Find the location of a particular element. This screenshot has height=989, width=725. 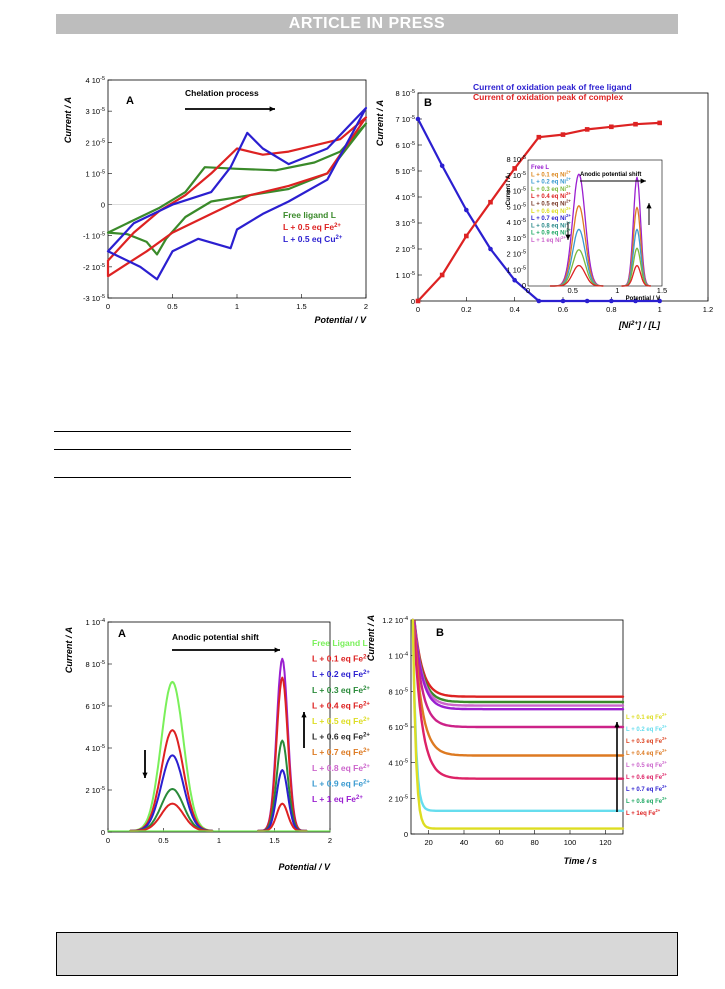

inset-ytick-label: 8 10-5 is located at coordinates (517, 159).